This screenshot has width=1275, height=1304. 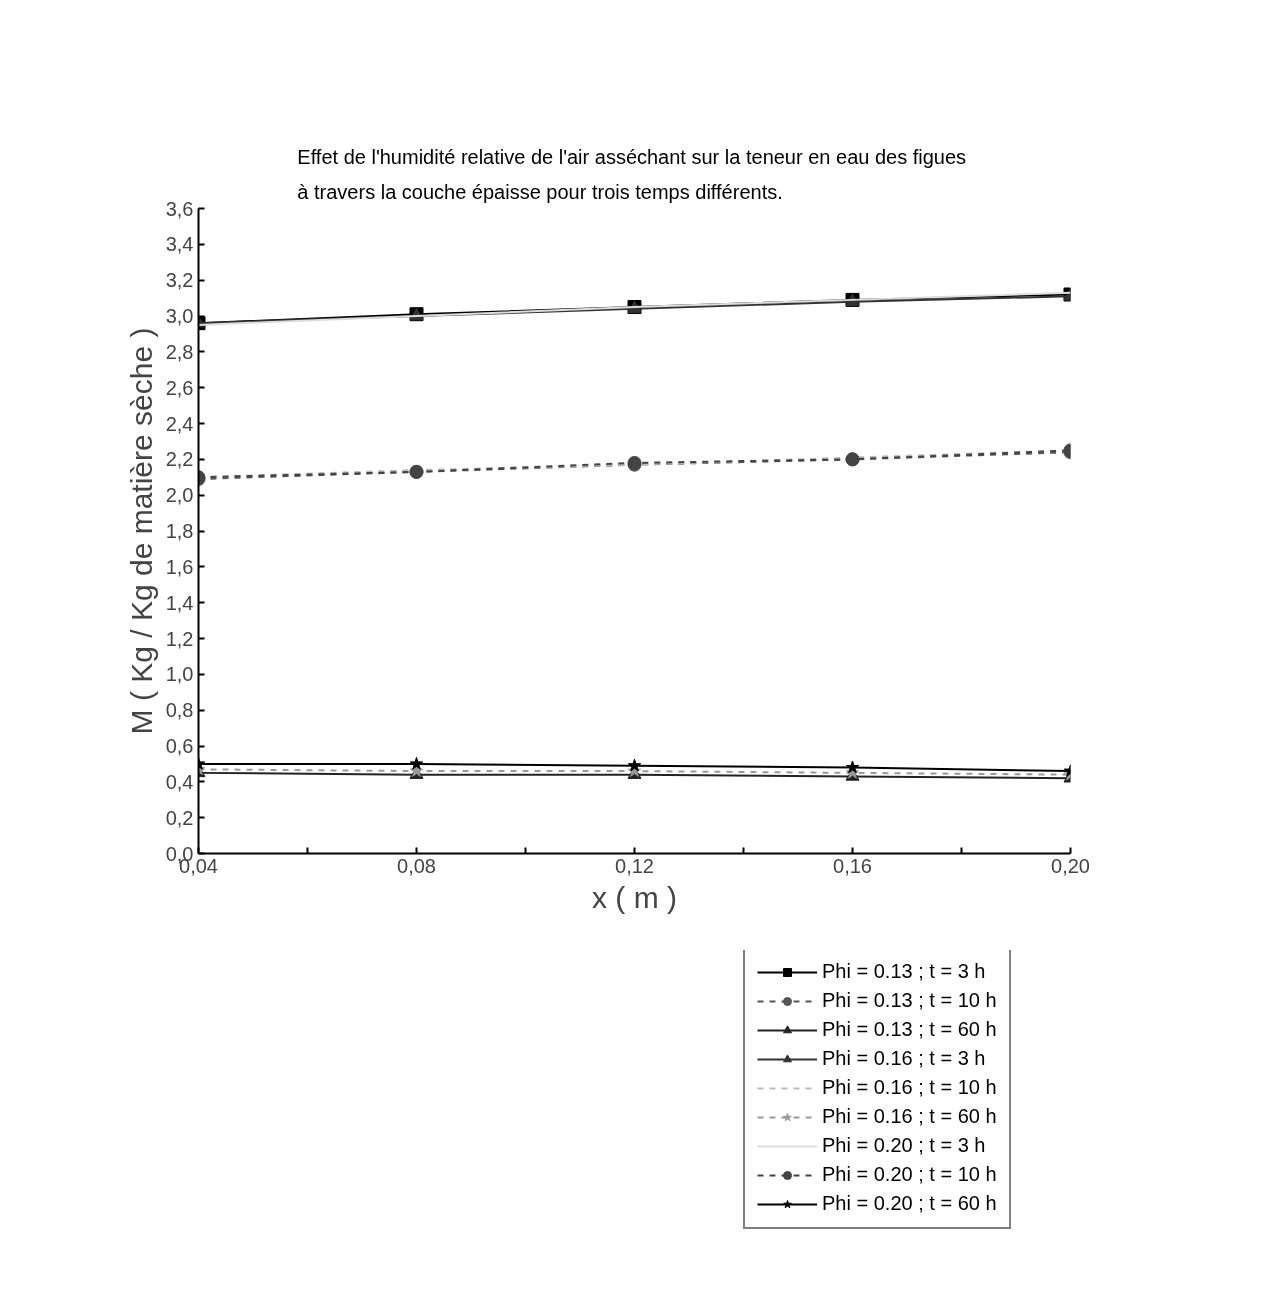 I want to click on x-tick-label: 0,20, so click(x=1070, y=865).